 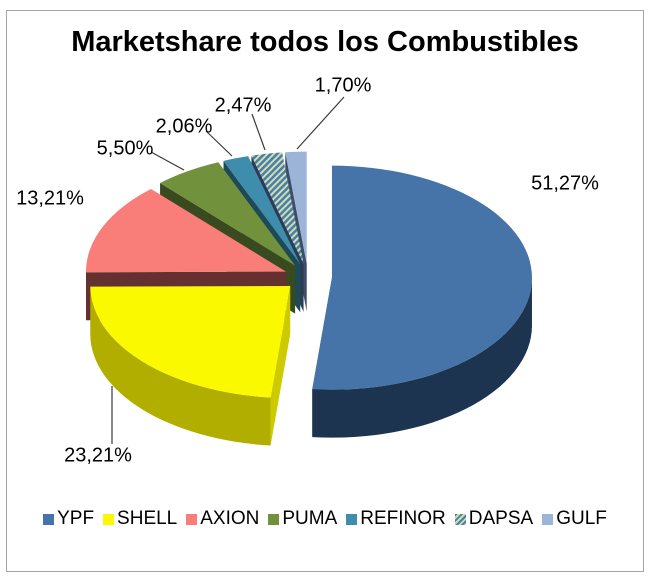 I want to click on legend-item-axion: AXION, so click(x=222, y=519).